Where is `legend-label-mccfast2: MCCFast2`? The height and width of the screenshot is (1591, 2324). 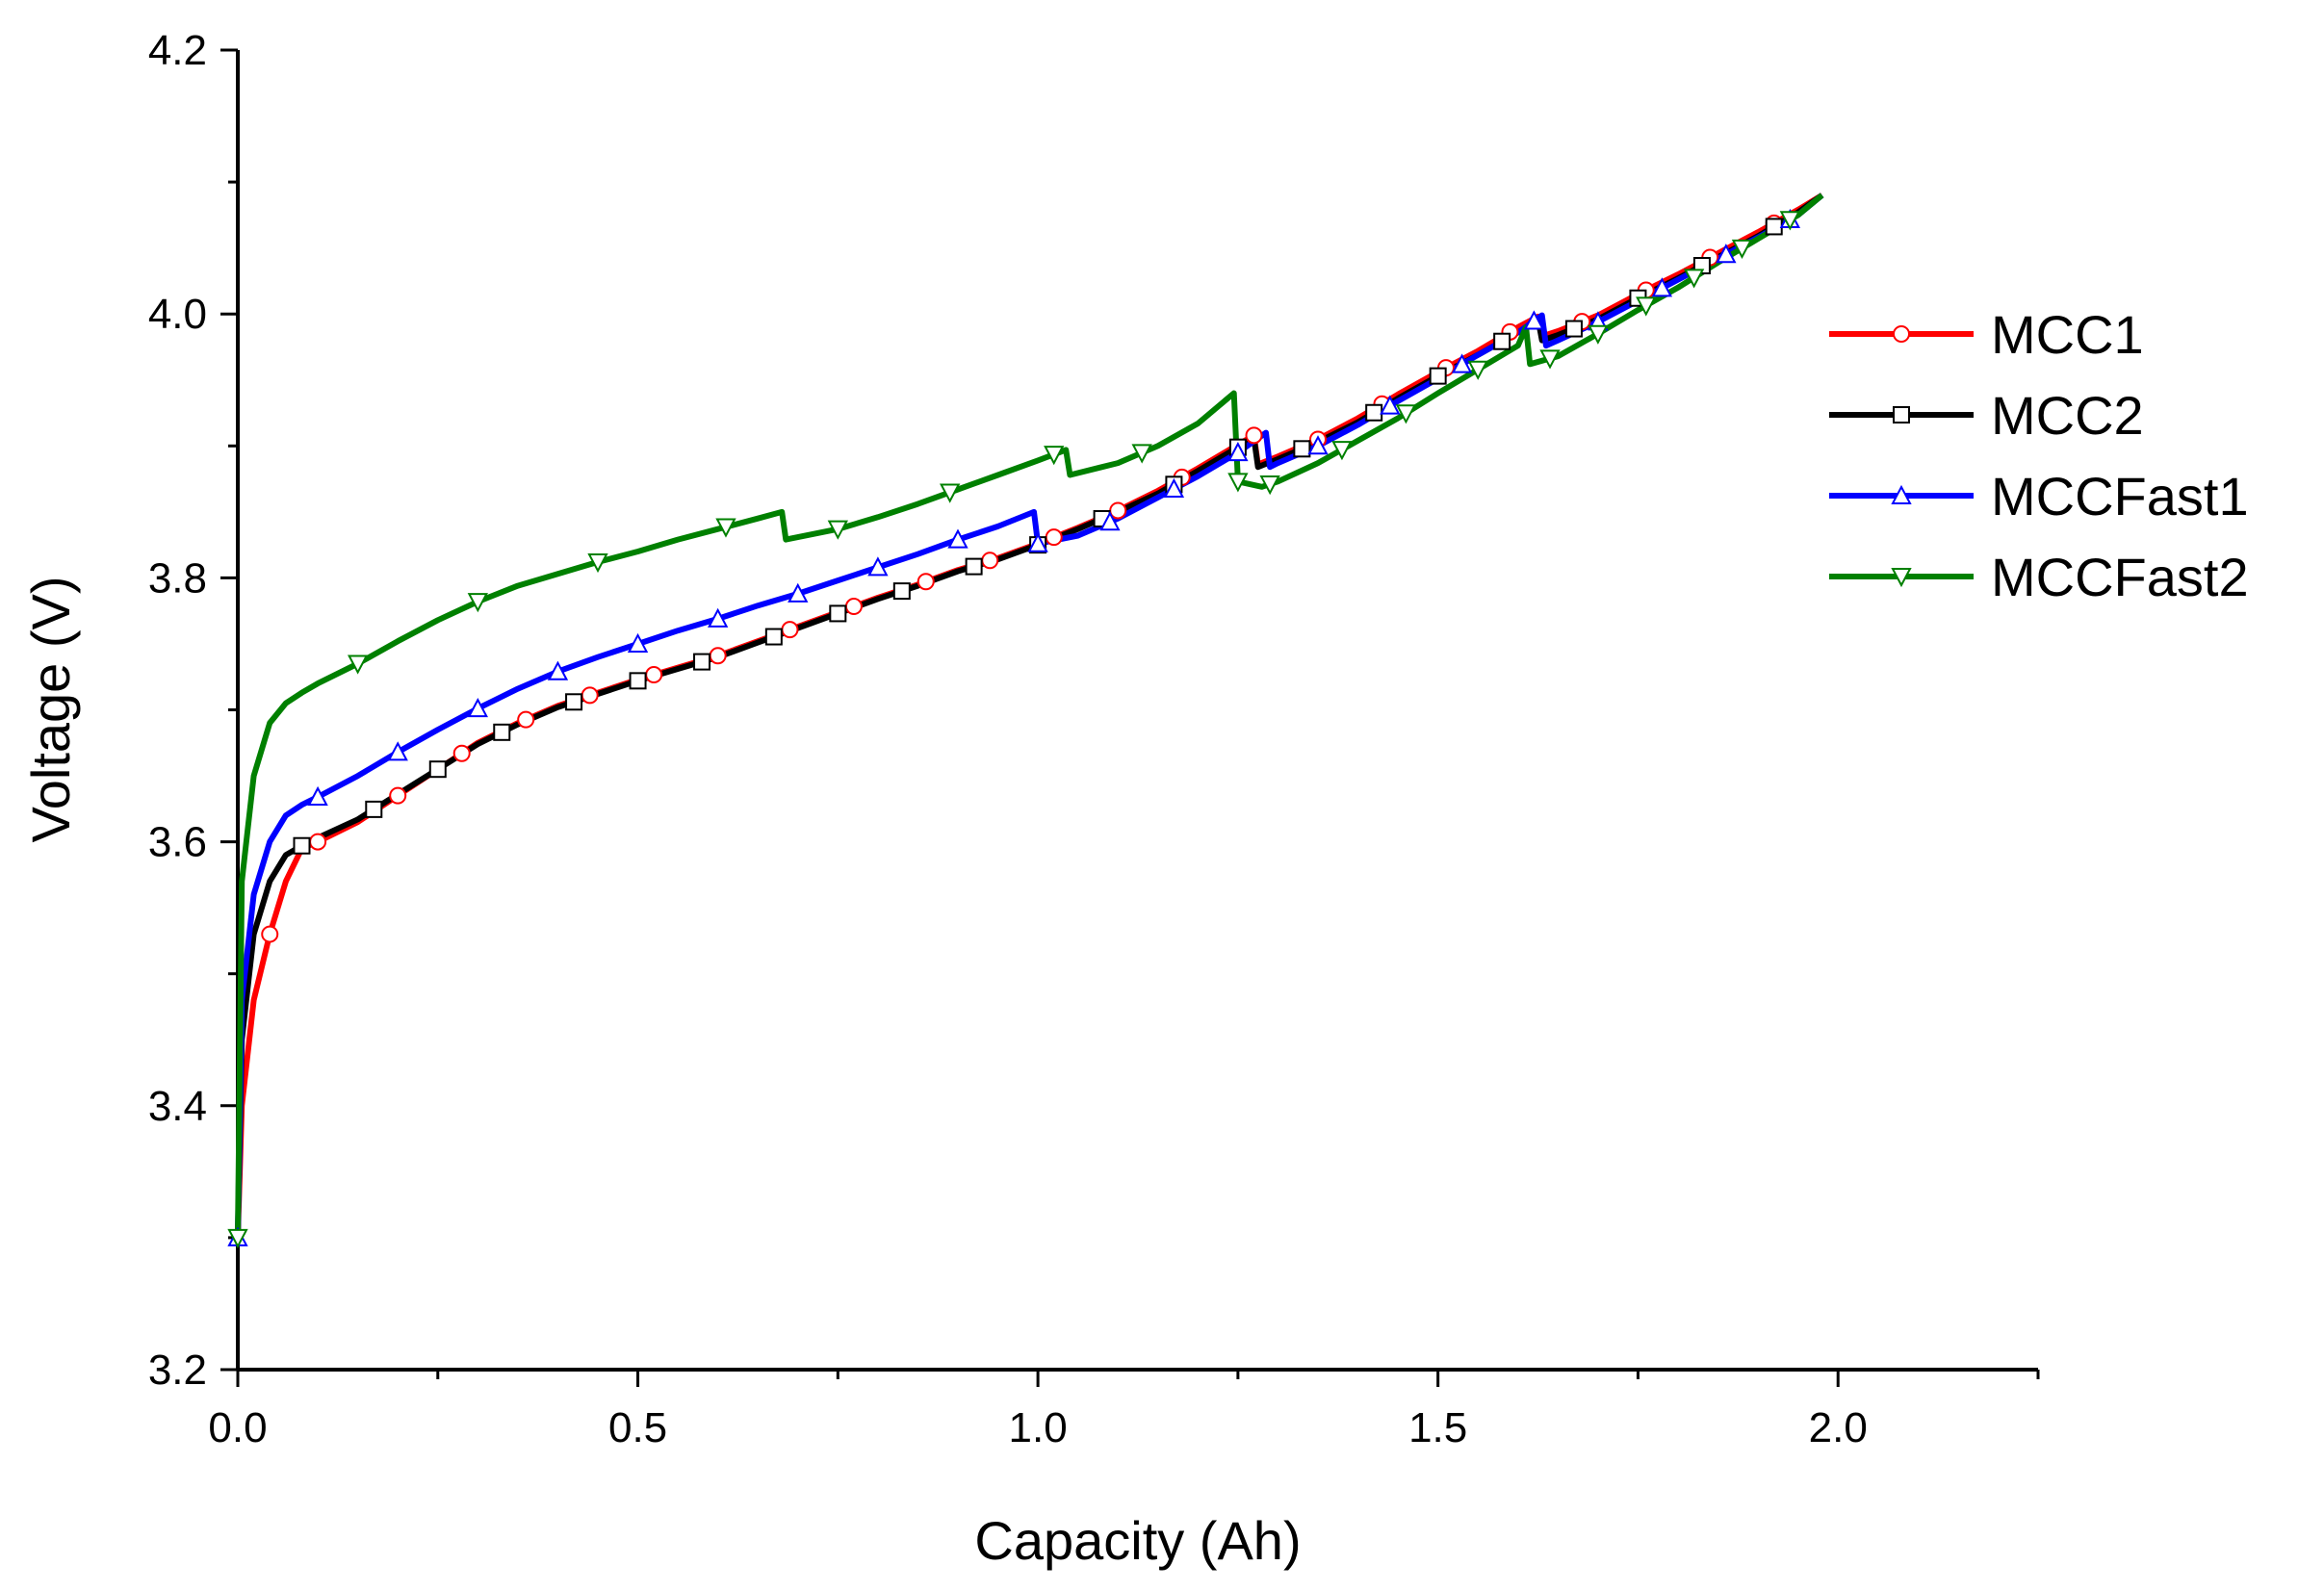
legend-label-mccfast2: MCCFast2 is located at coordinates (2120, 577).